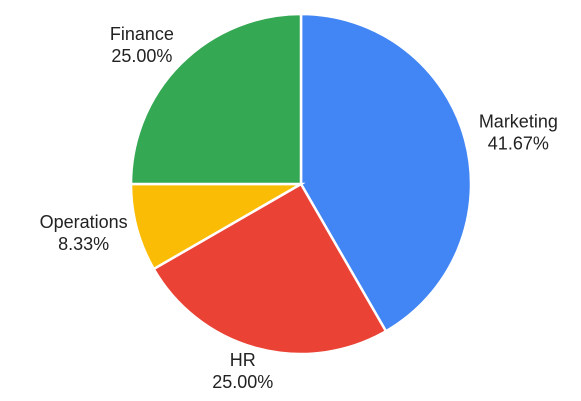  Describe the element at coordinates (84, 222) in the screenshot. I see `slice-label: Operations` at that location.